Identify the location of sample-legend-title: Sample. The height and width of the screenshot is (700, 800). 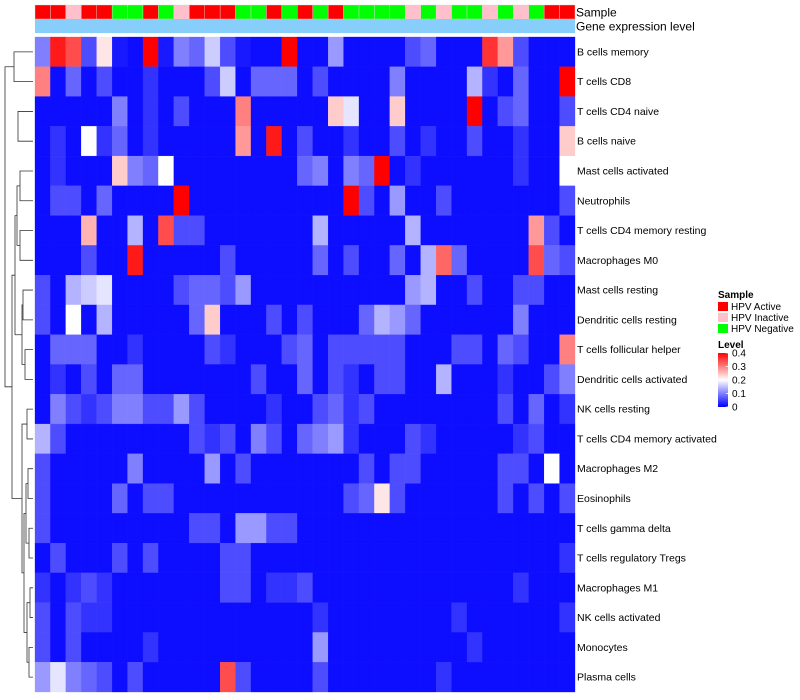
(736, 295).